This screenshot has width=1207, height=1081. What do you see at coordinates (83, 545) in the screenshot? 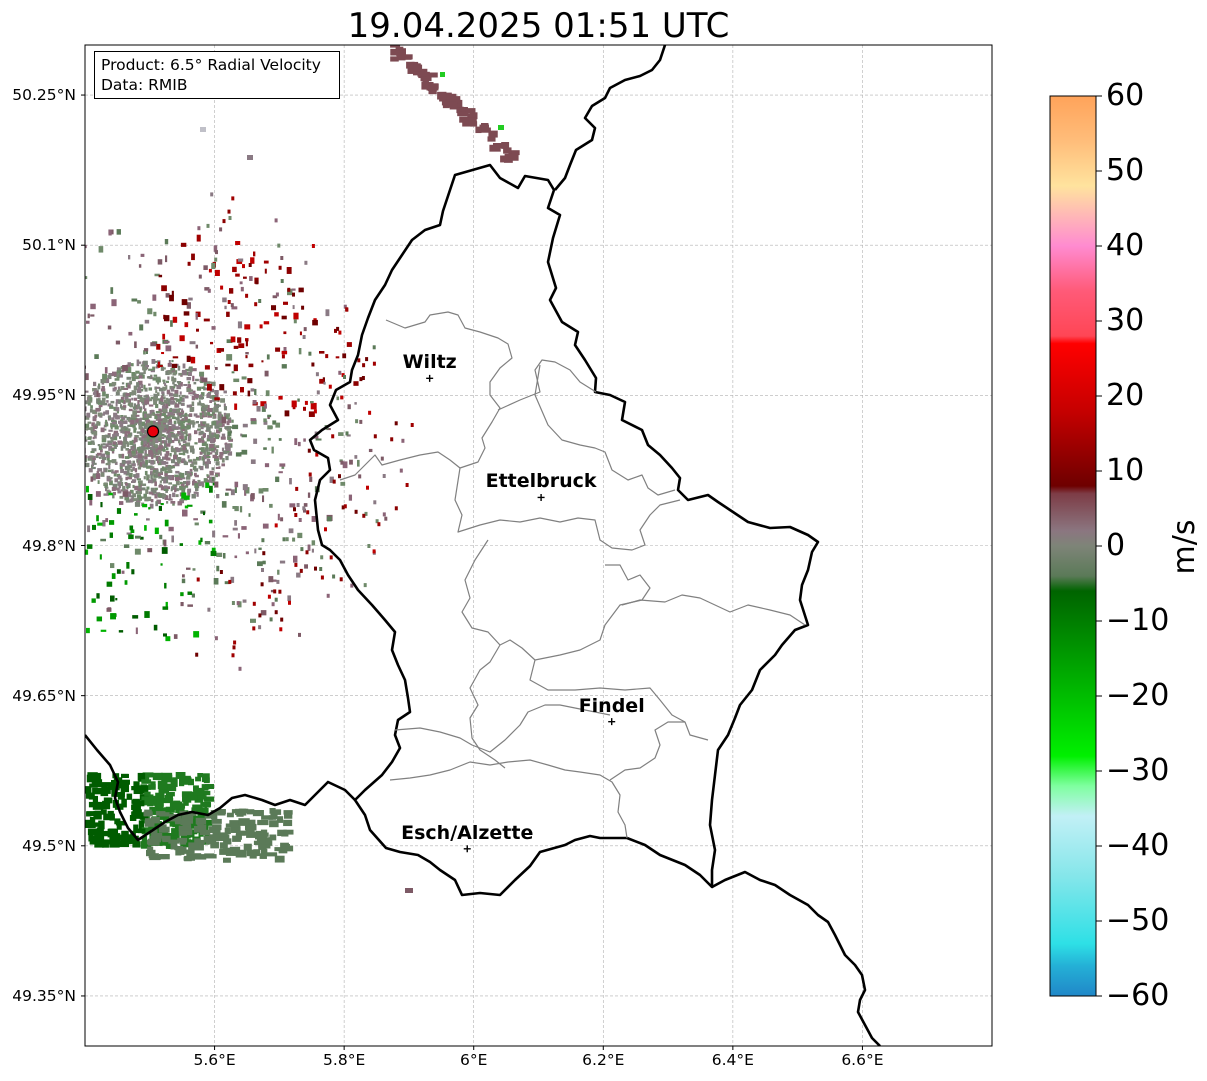
I see `lat-tick-marks` at bounding box center [83, 545].